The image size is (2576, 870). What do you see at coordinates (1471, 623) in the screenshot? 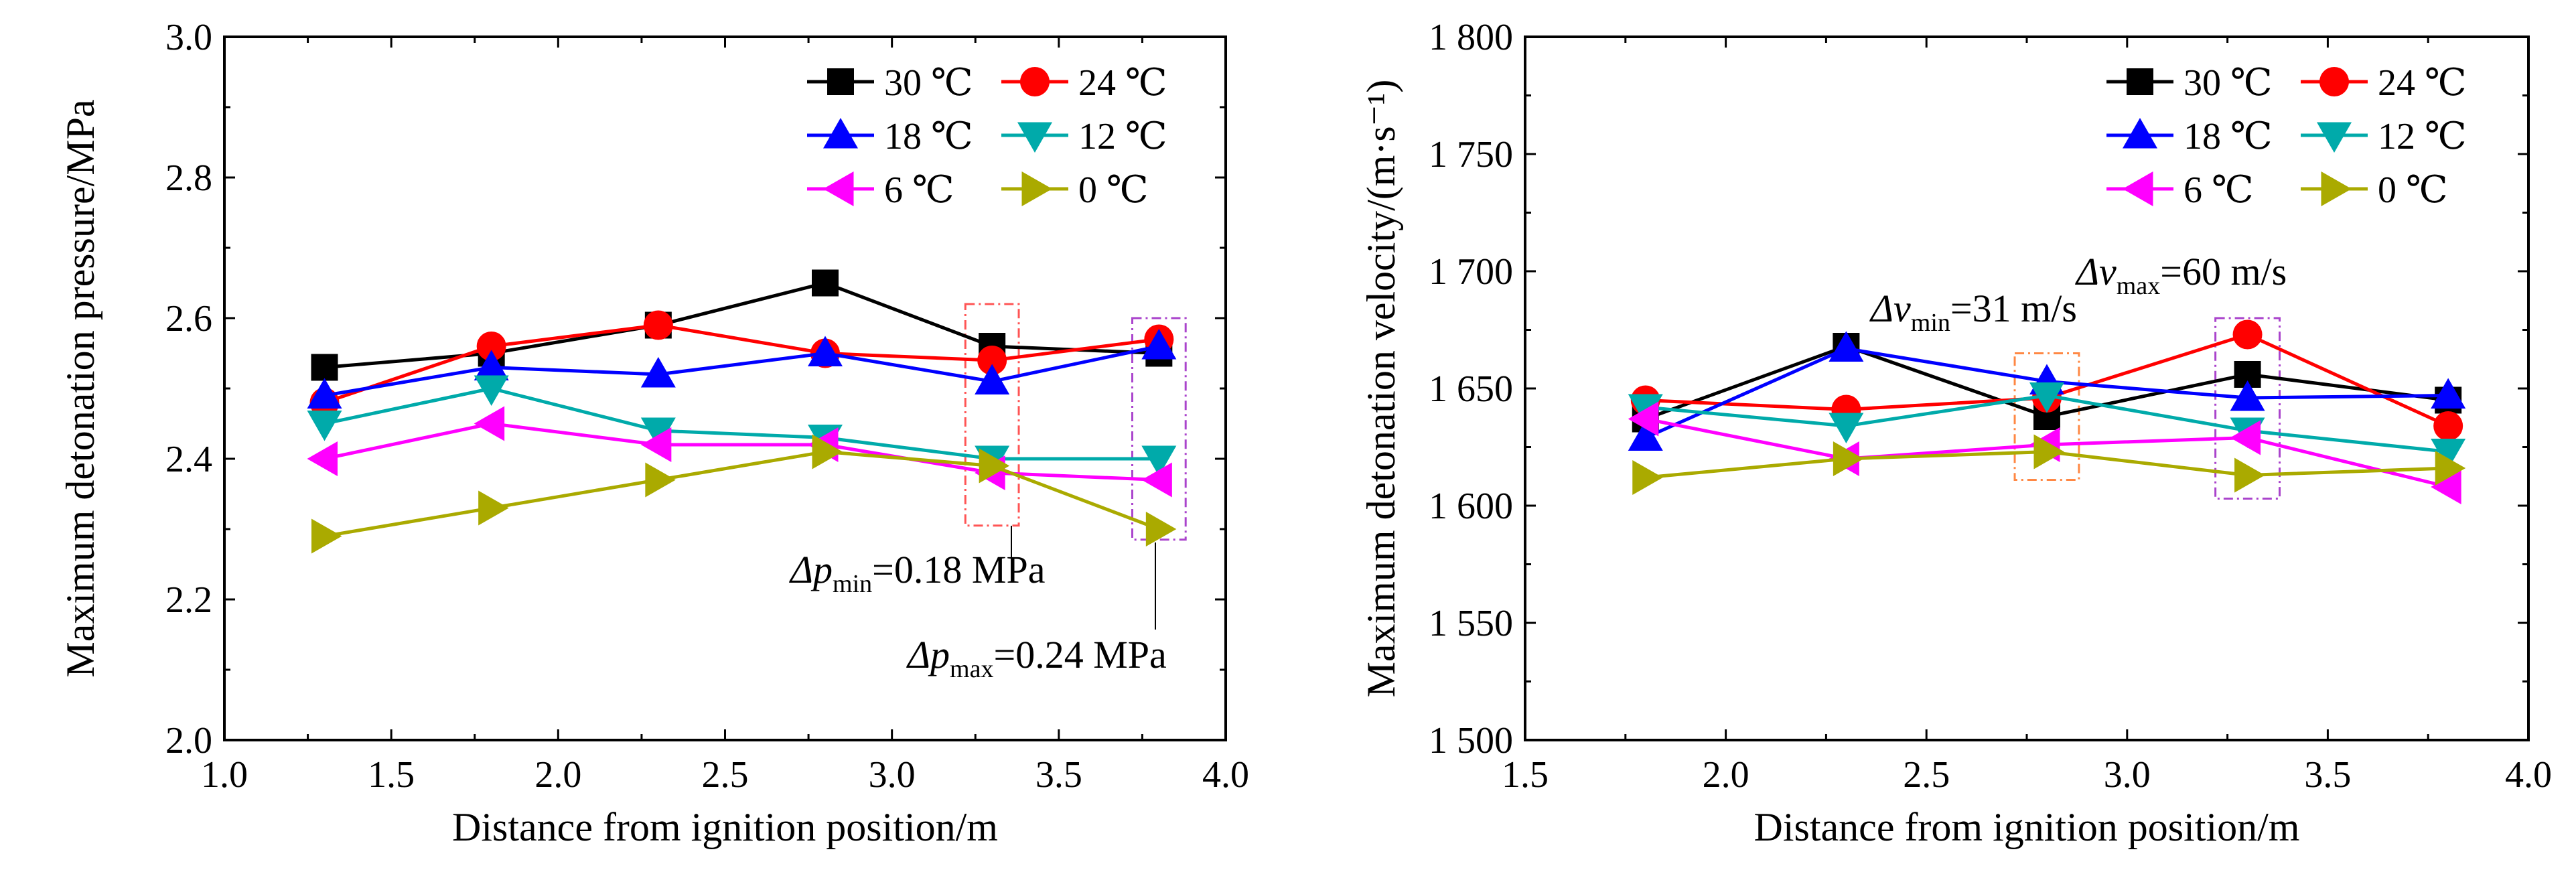
I see `y-tick-label: 1 550` at bounding box center [1471, 623].